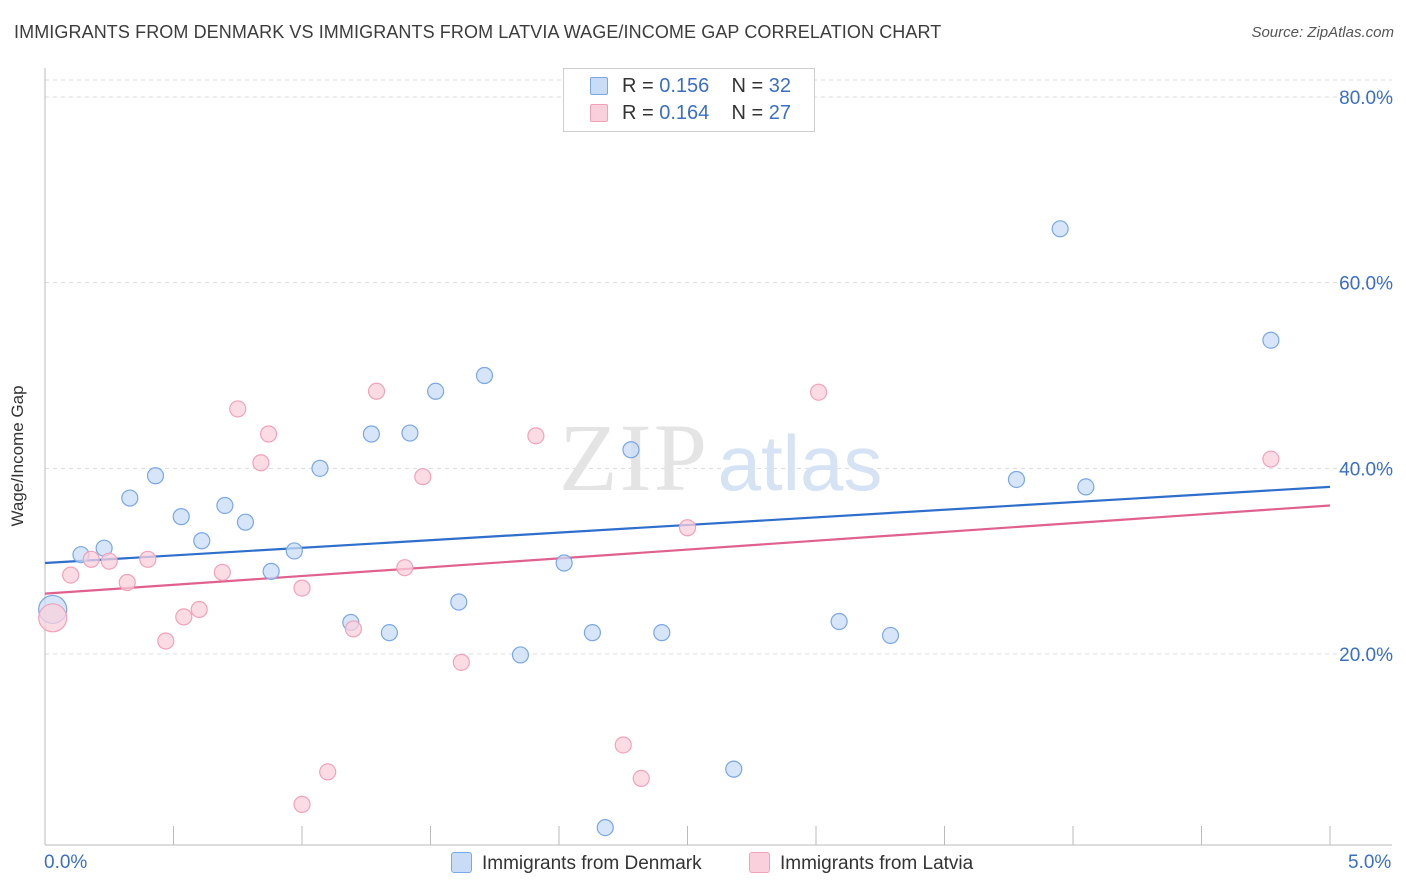 The height and width of the screenshot is (892, 1406). I want to click on legend-r-value: 0.164, so click(684, 113).